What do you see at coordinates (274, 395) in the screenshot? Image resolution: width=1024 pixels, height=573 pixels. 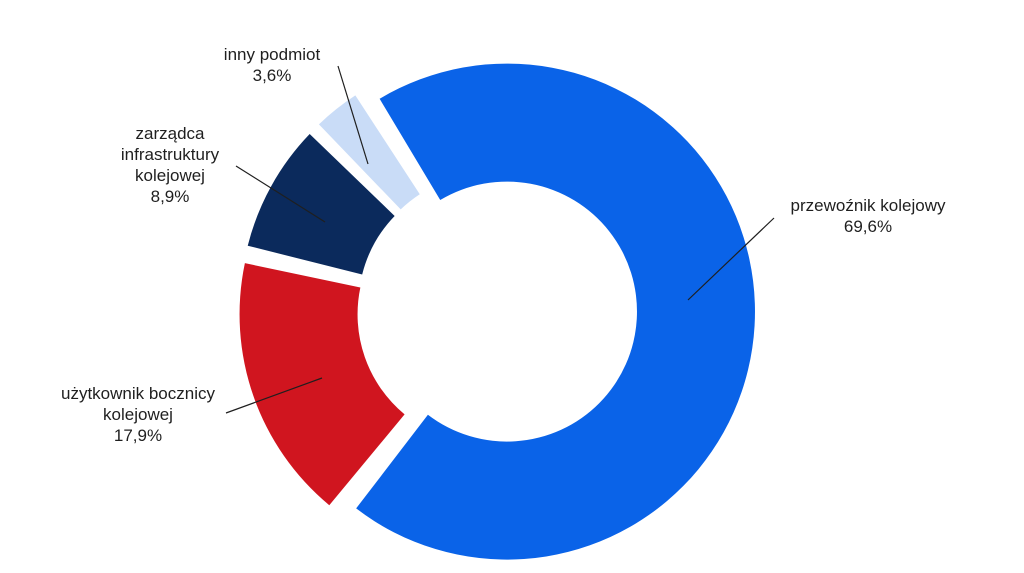 I see `leader-line-uzytkownik-bocznicy-kolejowej` at bounding box center [274, 395].